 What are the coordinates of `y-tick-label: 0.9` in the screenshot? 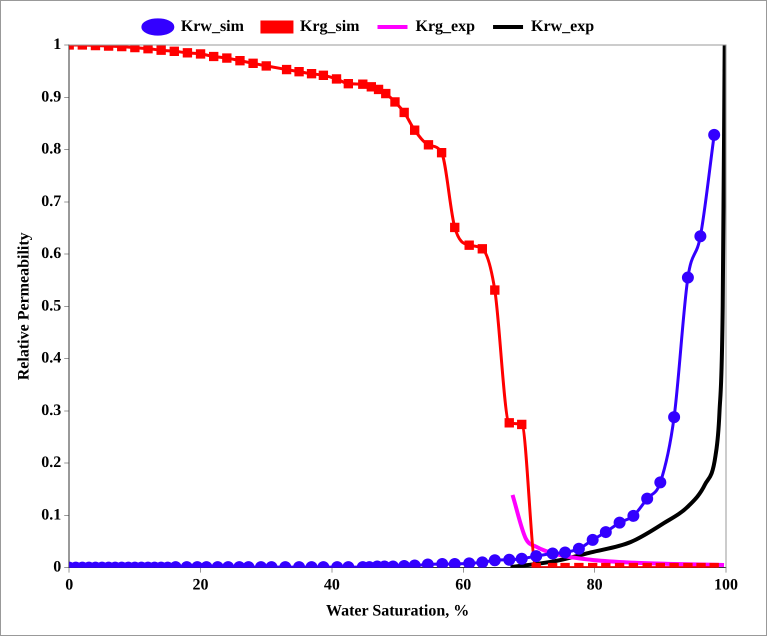 It's located at (51, 97).